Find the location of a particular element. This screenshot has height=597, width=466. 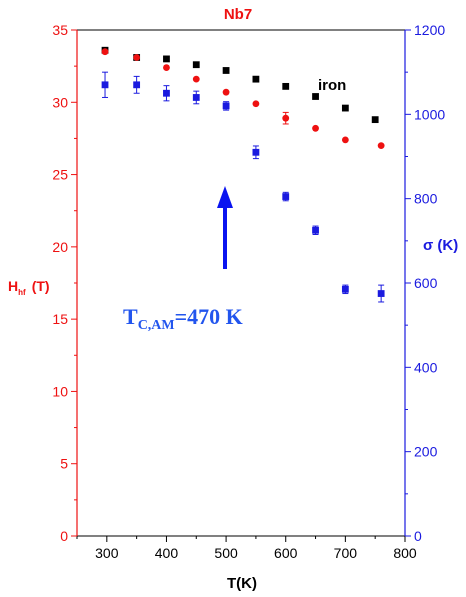

y-right-tick-label: 400 is located at coordinates (426, 367).